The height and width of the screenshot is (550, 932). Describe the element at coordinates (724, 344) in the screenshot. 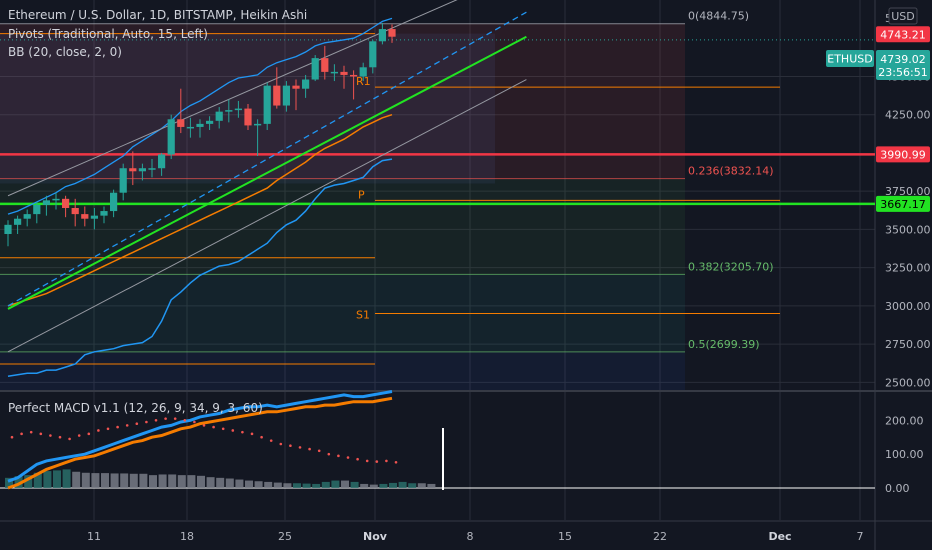

I see `fib-label: 0.5(2699.39)` at that location.